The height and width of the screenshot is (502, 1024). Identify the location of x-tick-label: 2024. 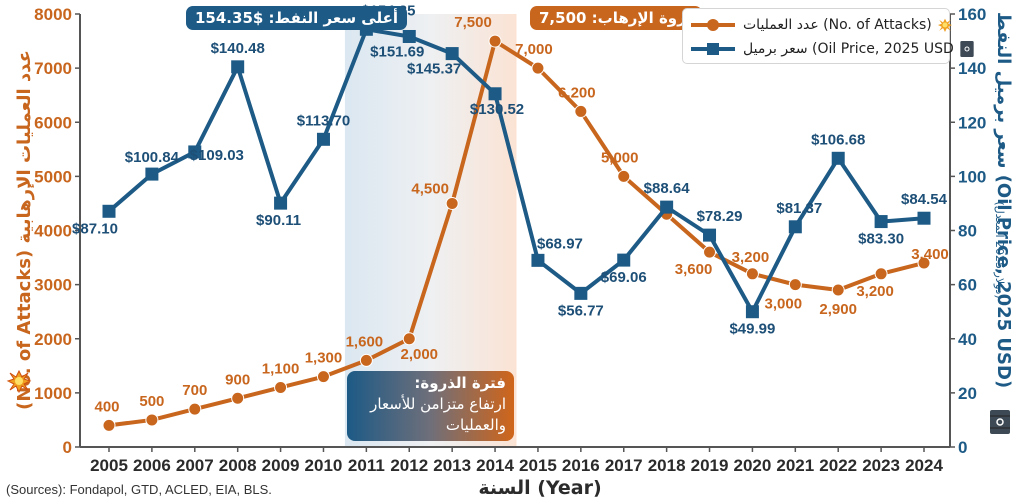
(924, 465).